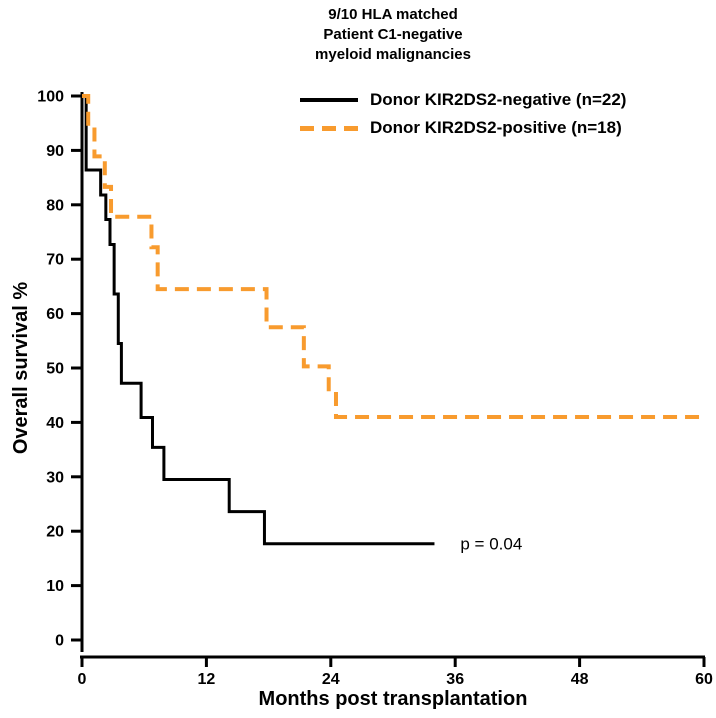 The height and width of the screenshot is (718, 716). I want to click on legend-entry-negative: Donor KIR2DS2-negative (n=22), so click(463, 100).